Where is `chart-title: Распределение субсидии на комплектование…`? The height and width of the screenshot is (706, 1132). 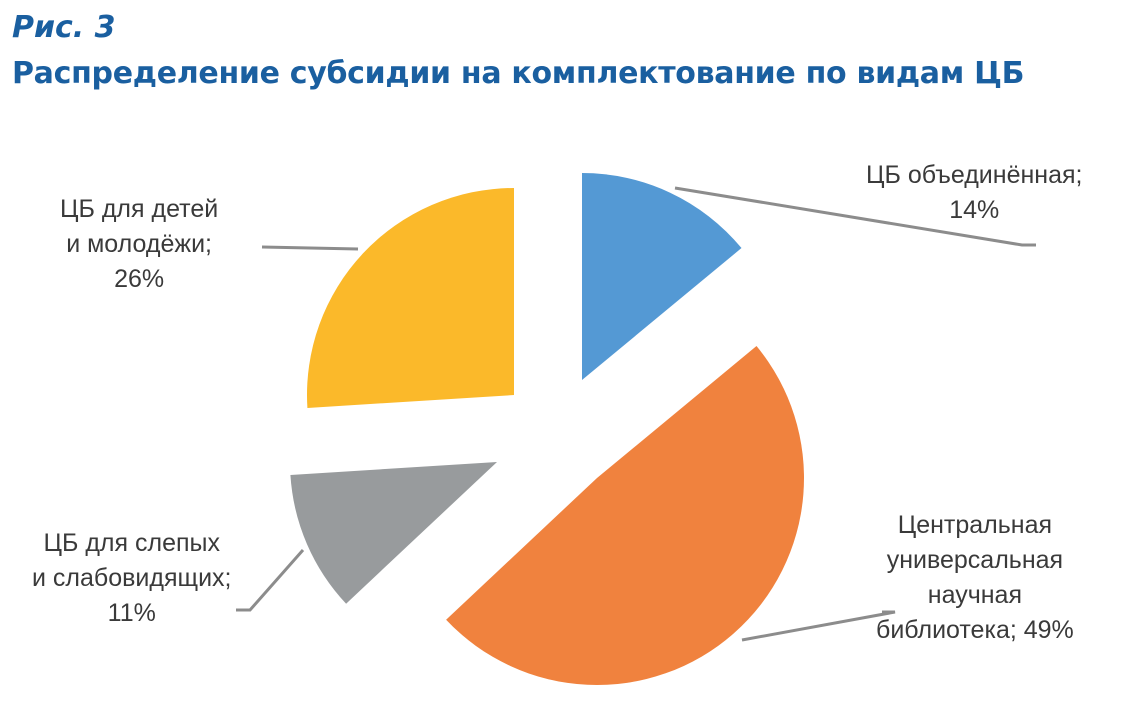
chart-title: Распределение субсидии на комплектование… is located at coordinates (518, 73).